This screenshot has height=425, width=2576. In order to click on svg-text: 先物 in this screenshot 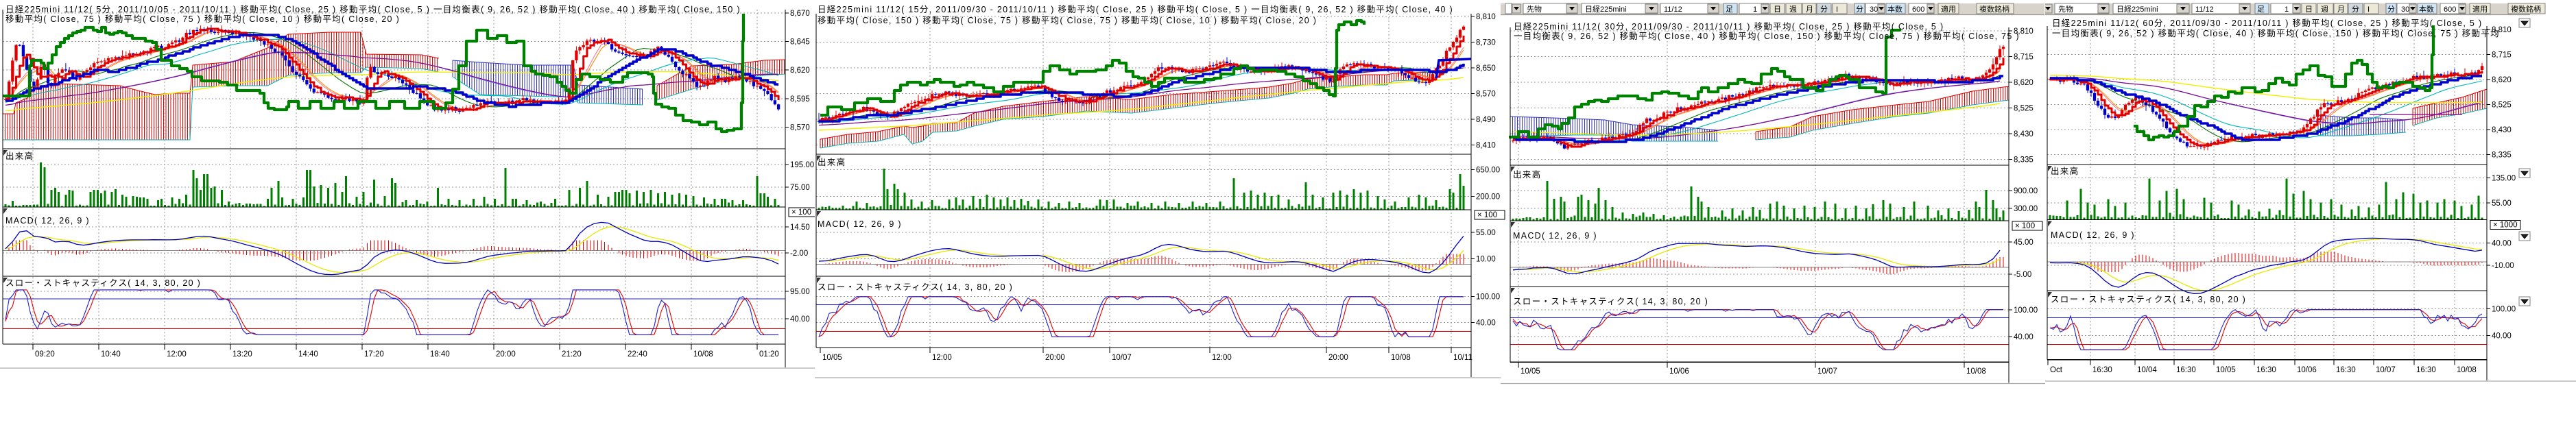, I will do `click(2065, 9)`.